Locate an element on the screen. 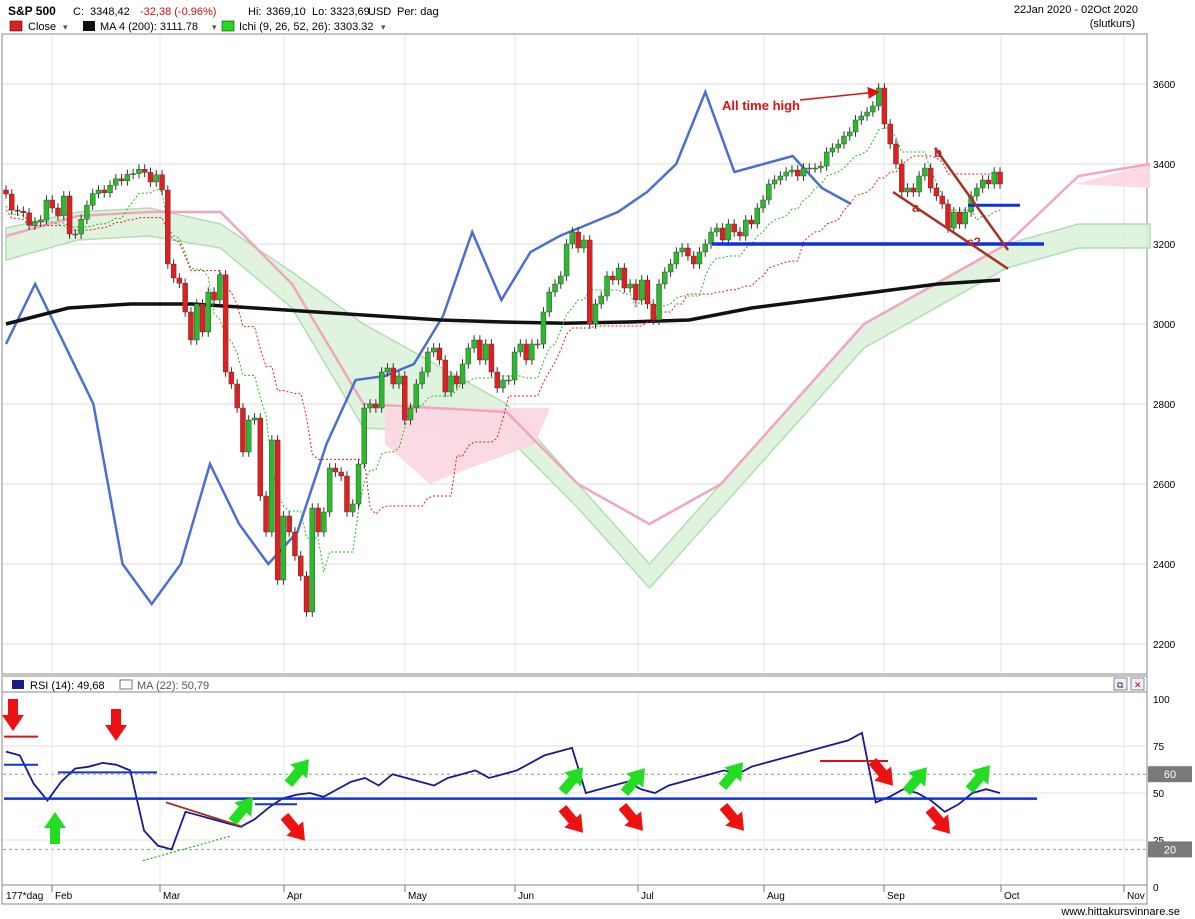 This screenshot has height=919, width=1195. x-tick-label: Jul is located at coordinates (647, 896).